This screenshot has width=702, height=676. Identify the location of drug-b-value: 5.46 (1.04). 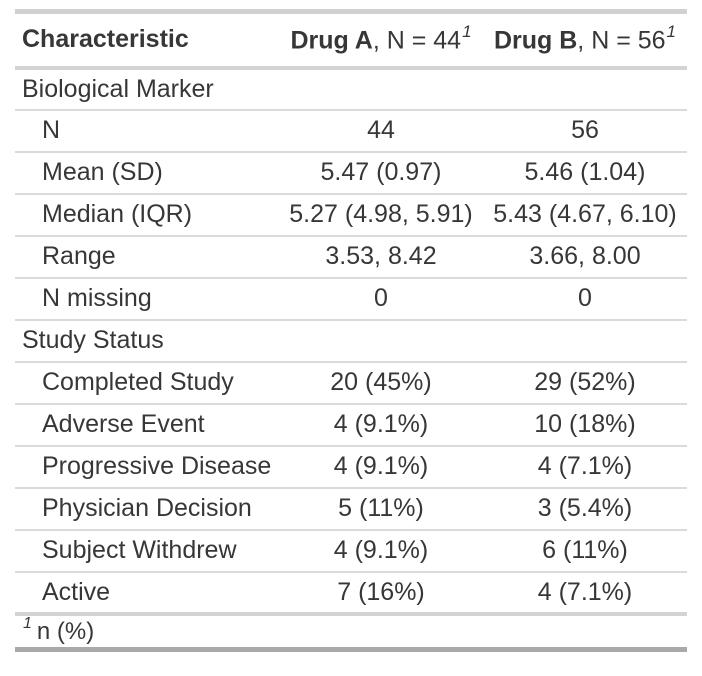
(585, 173).